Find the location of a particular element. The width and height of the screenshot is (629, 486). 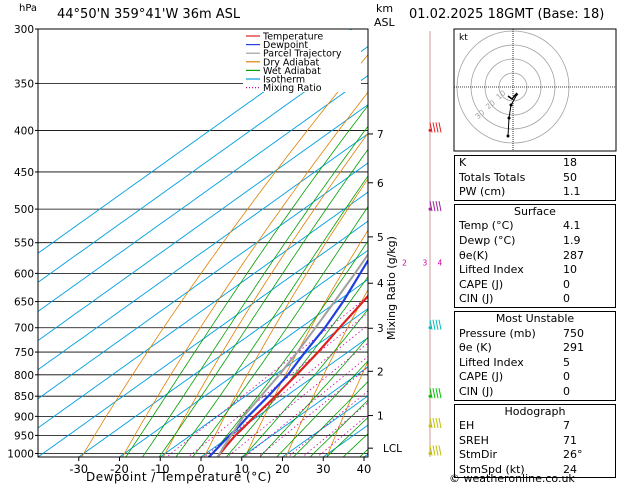

hodograph-trace is located at coordinates (513, 115).